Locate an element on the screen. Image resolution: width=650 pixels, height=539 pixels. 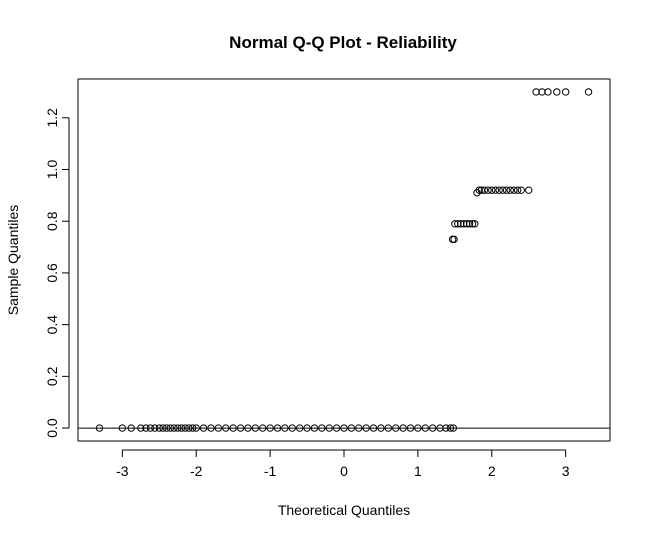
x-axis: -3 -2 -1 0 1 2 3 is located at coordinates (343, 464).